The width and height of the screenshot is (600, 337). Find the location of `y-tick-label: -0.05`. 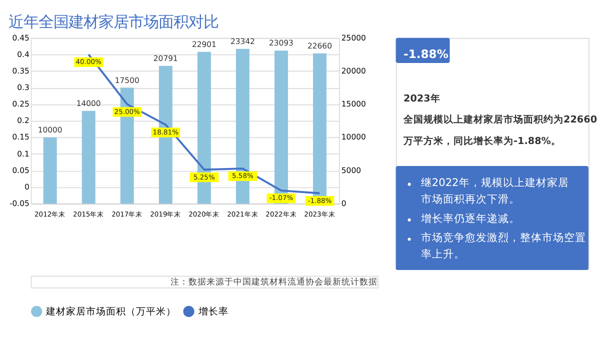

y-tick-label: -0.05 is located at coordinates (19, 203).